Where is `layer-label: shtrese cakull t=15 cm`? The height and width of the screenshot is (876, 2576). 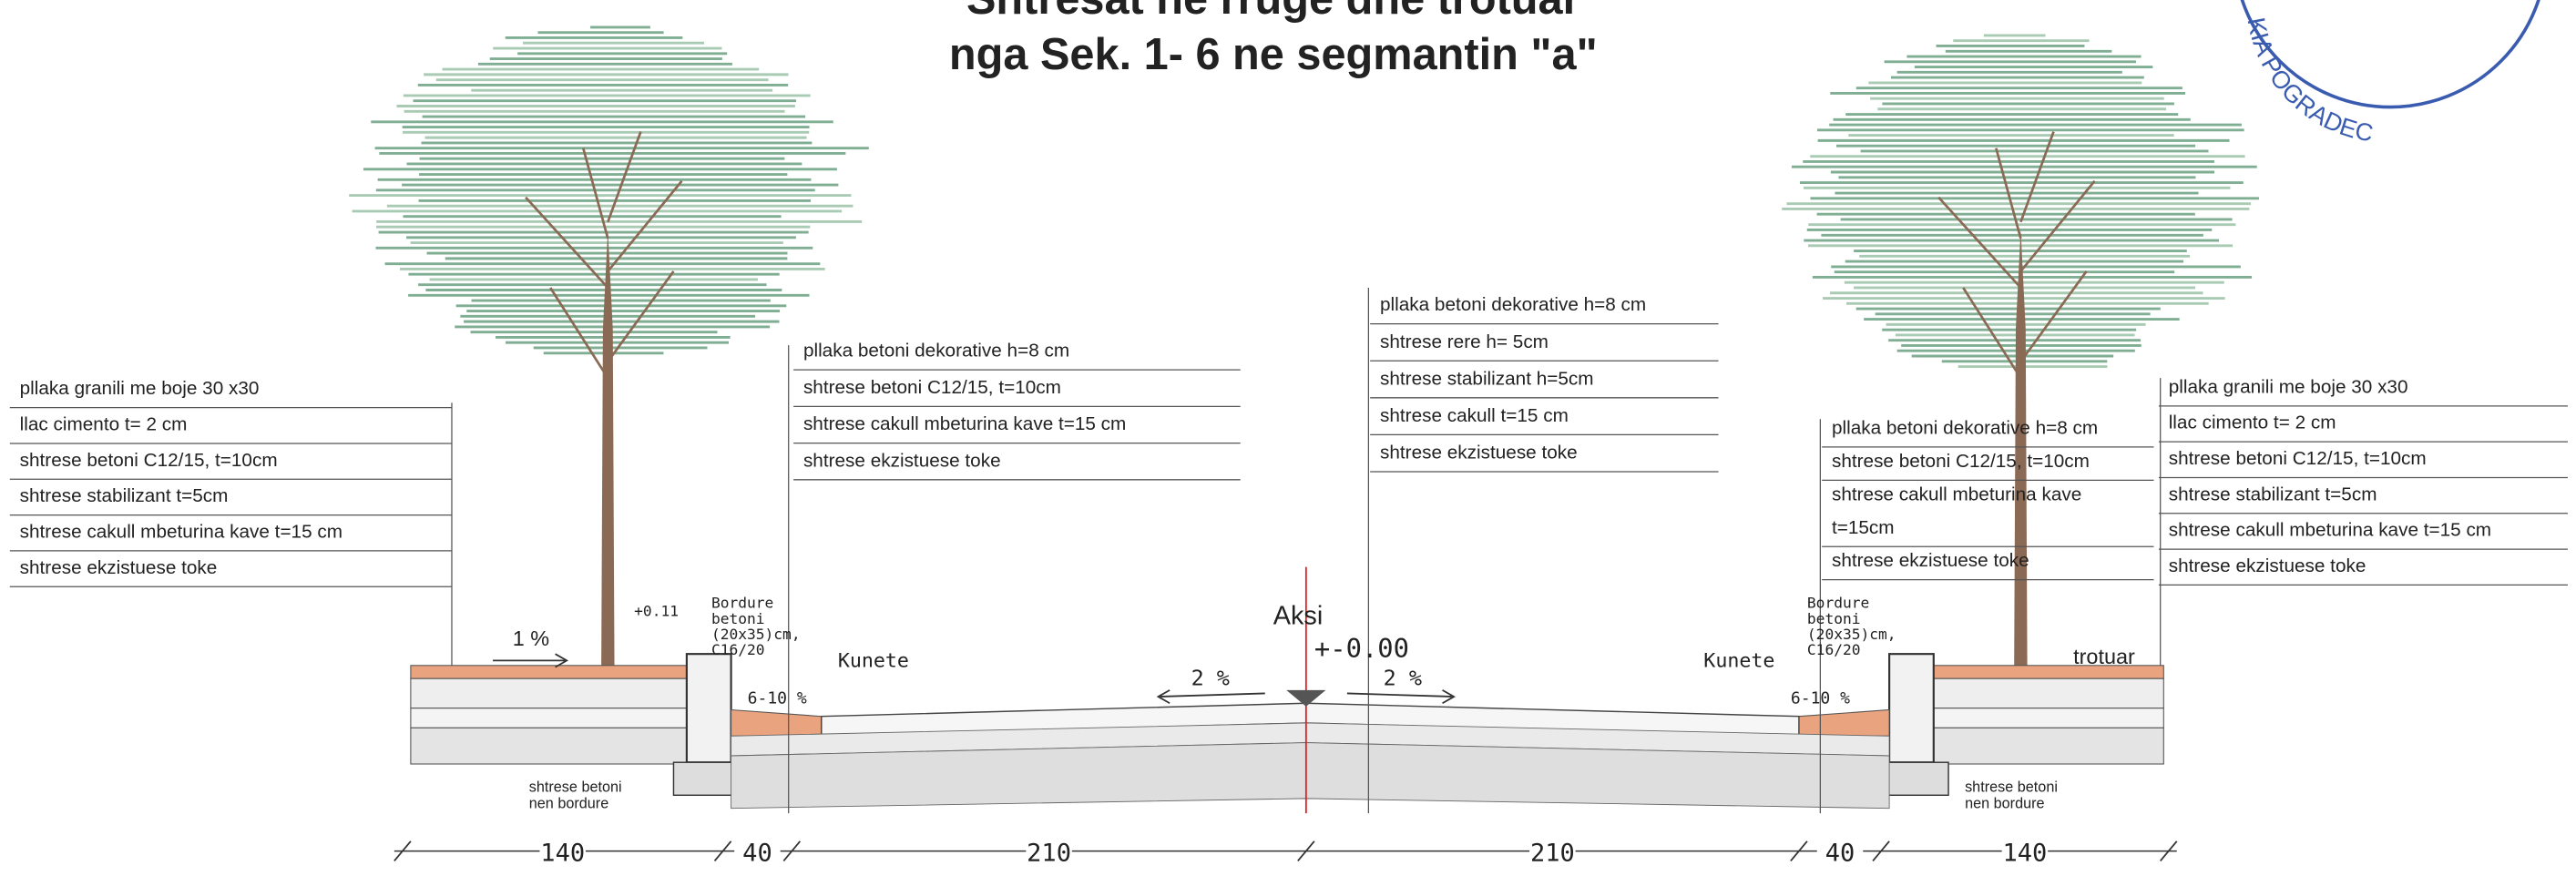
layer-label: shtrese cakull t=15 cm is located at coordinates (1474, 416).